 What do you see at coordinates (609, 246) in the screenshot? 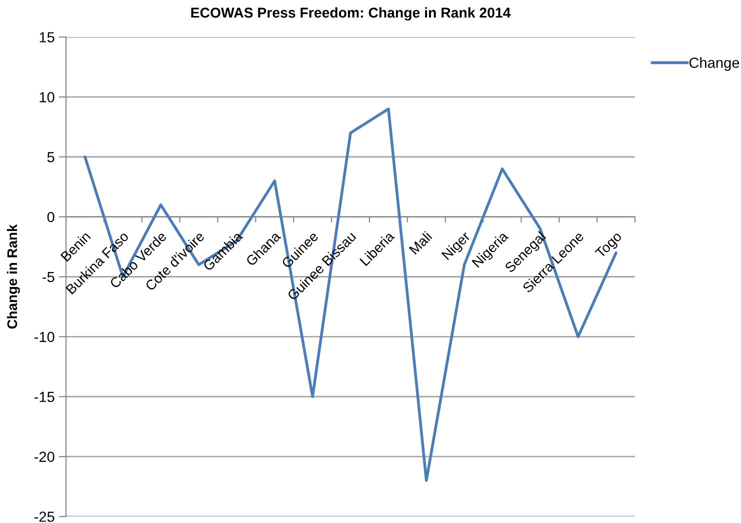
I see `x-tick-label: Togo` at bounding box center [609, 246].